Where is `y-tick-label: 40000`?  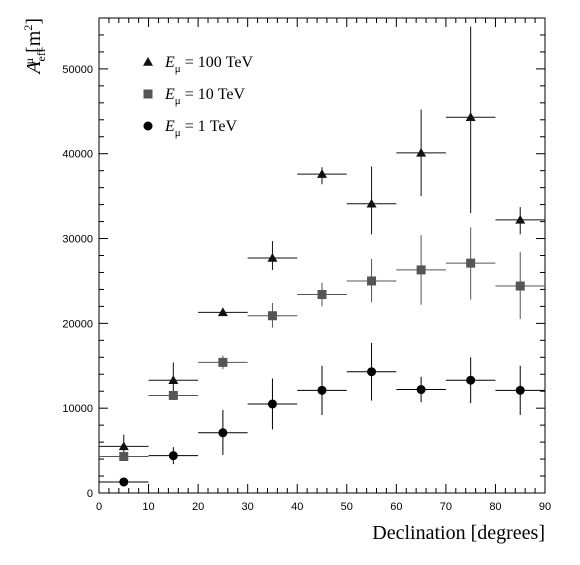 y-tick-label: 40000 is located at coordinates (77, 155).